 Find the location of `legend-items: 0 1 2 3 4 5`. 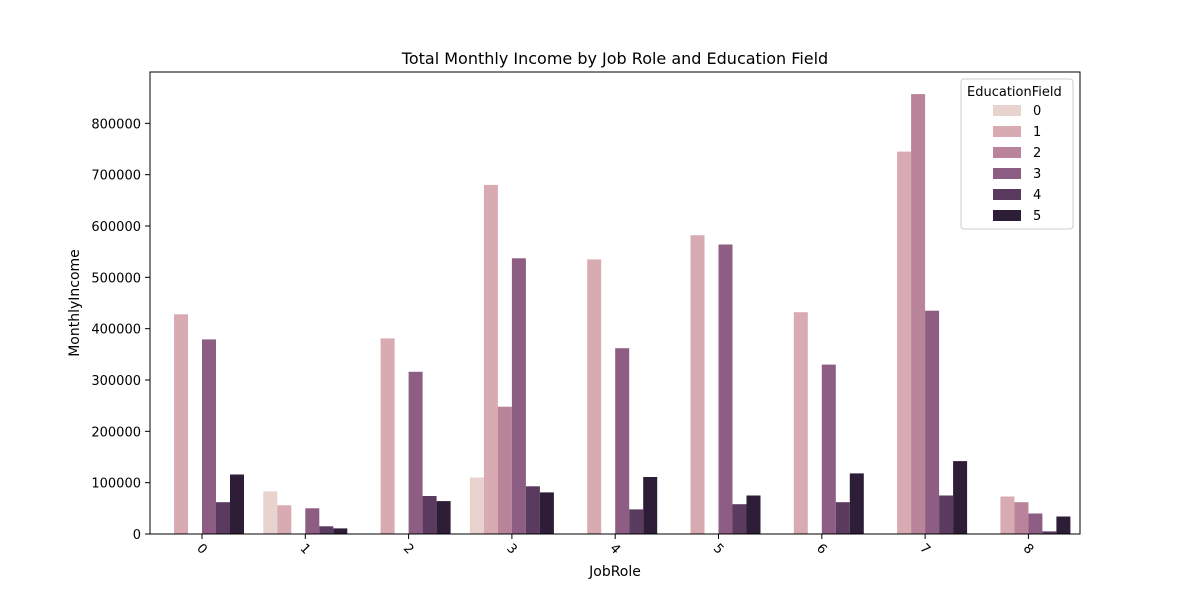

legend-items: 0 1 2 3 4 5 is located at coordinates (1017, 164).